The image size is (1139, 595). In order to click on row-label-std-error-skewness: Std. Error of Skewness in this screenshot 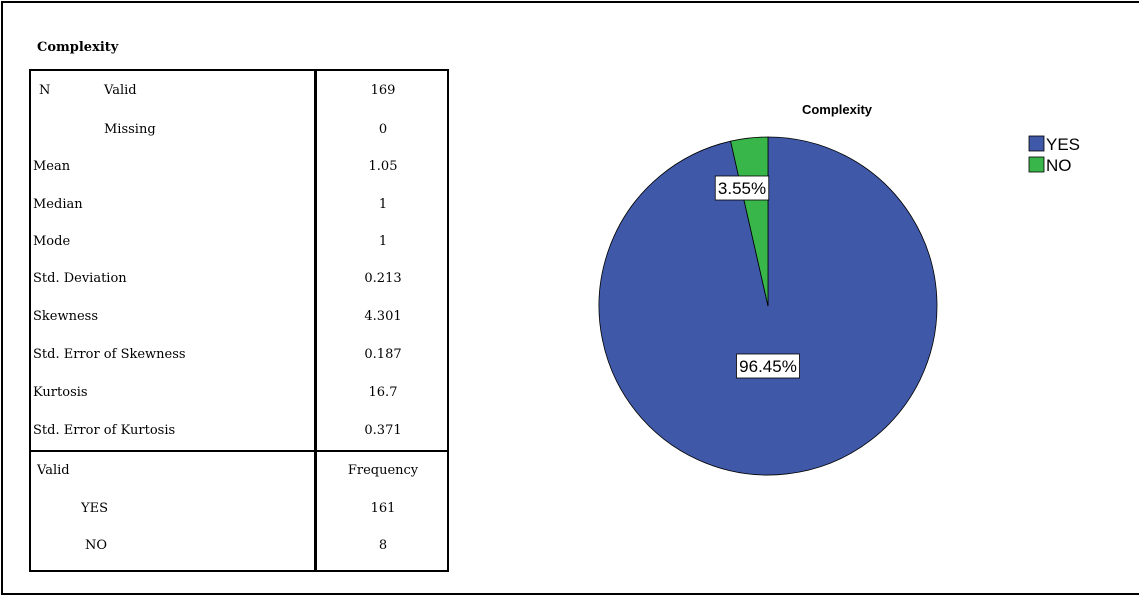, I will do `click(109, 354)`.